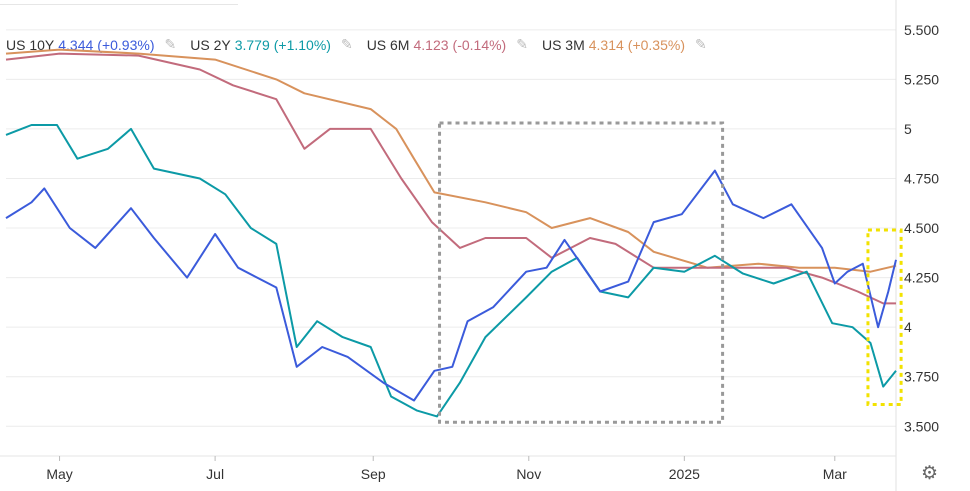  What do you see at coordinates (921, 228) in the screenshot?
I see `y-tick-label: 4.500` at bounding box center [921, 228].